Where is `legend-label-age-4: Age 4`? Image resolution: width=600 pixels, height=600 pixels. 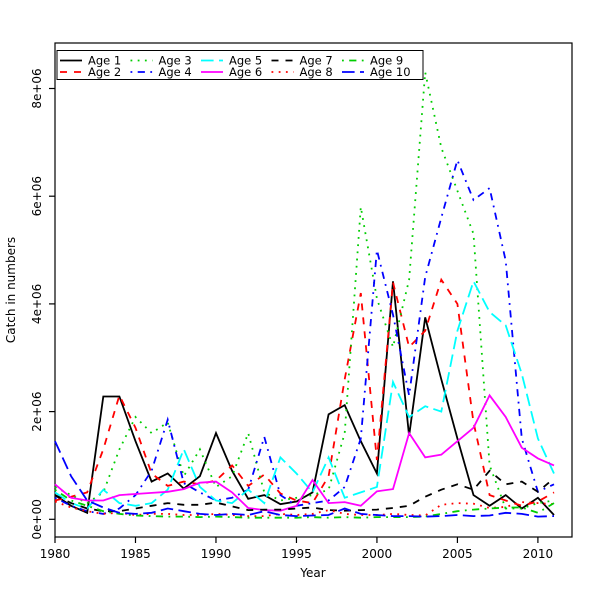
legend-label-age-4: Age 4 is located at coordinates (175, 72).